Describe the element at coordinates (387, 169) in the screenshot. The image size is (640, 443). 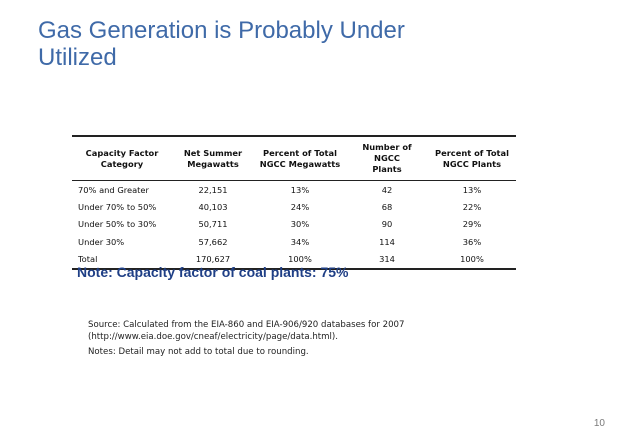
I see `header-line: Plants` at that location.